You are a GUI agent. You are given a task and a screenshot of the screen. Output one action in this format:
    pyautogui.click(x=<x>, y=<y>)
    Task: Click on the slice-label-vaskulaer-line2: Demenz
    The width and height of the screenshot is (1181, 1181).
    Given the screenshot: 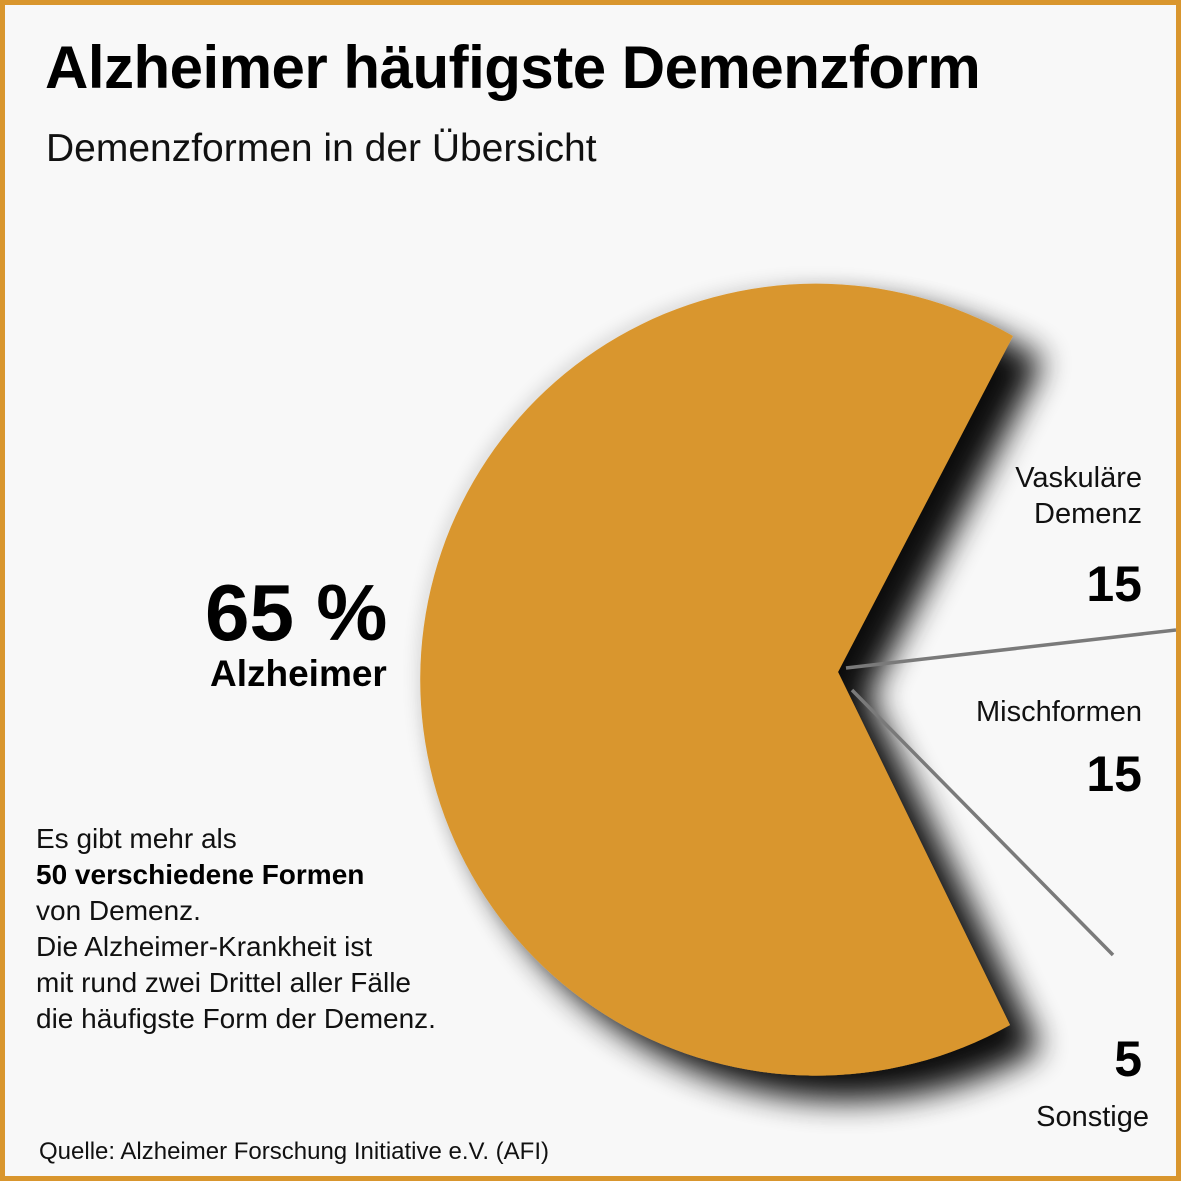 What is the action you would take?
    pyautogui.click(x=1088, y=514)
    